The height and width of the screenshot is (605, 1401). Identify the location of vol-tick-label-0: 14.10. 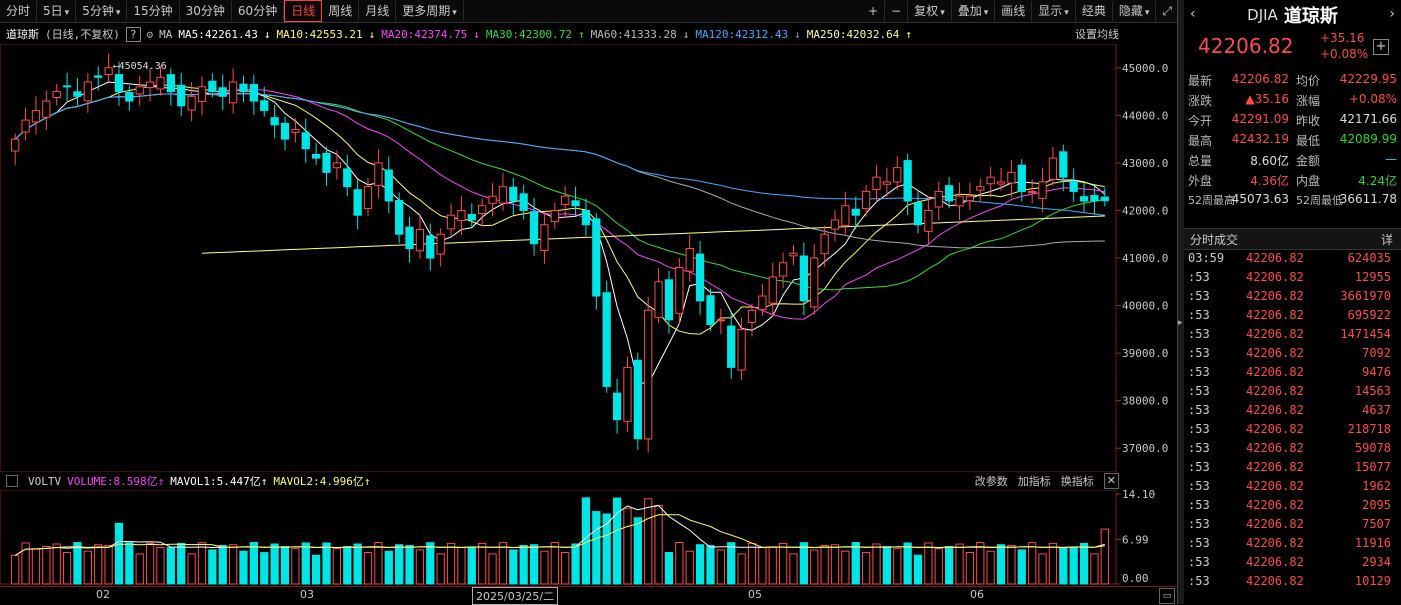
(1138, 495).